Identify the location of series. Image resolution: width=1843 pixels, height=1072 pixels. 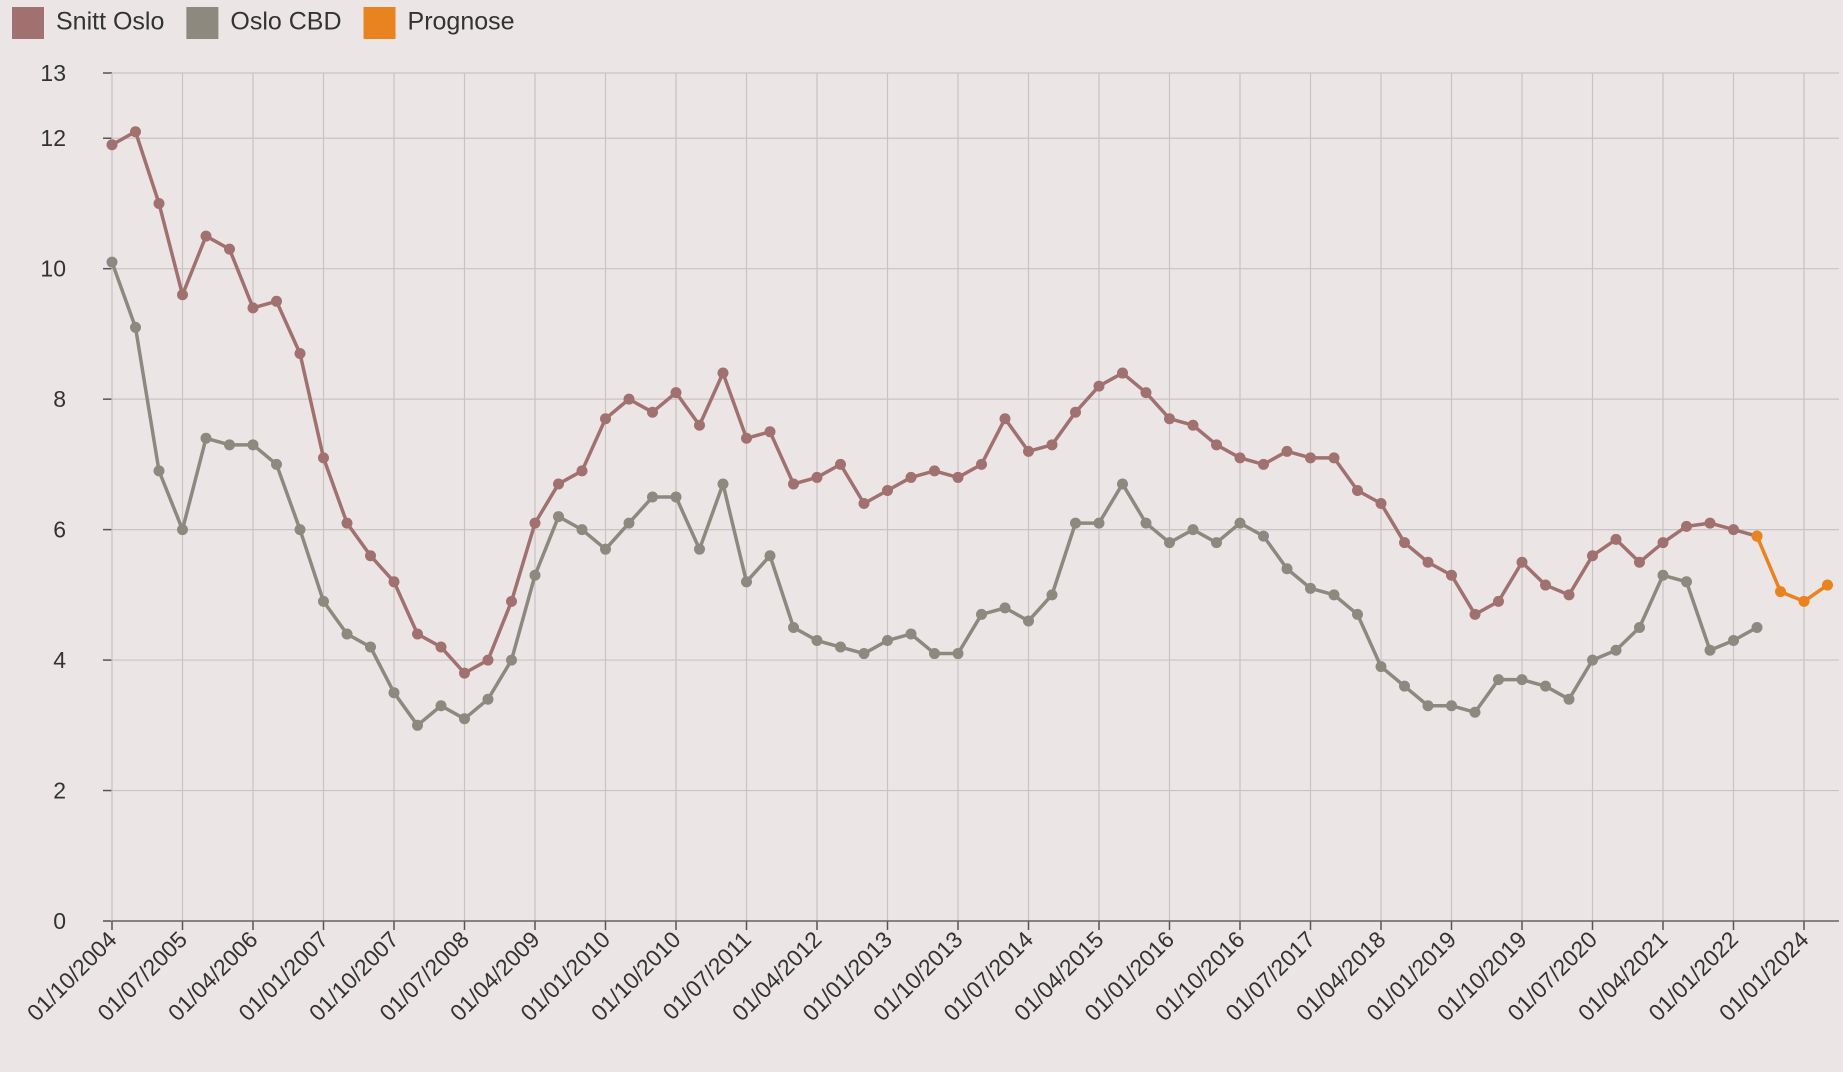
(1792, 568).